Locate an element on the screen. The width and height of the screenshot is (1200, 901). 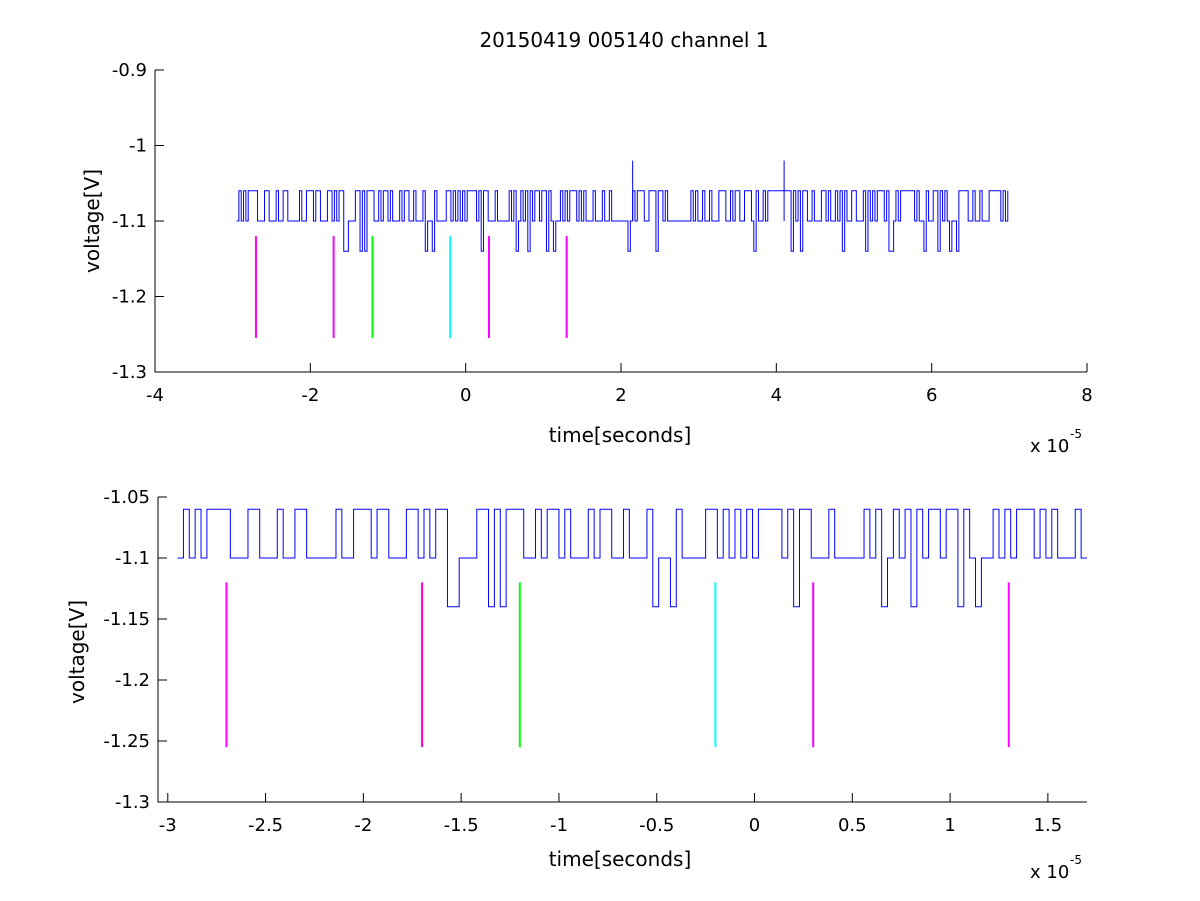
bottom-marker-layer is located at coordinates (617, 665).